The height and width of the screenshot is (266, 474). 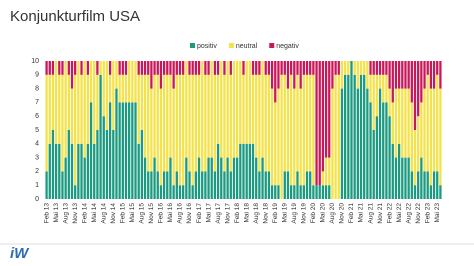 What do you see at coordinates (218, 213) in the screenshot?
I see `x-tick-label: Aug 17` at bounding box center [218, 213].